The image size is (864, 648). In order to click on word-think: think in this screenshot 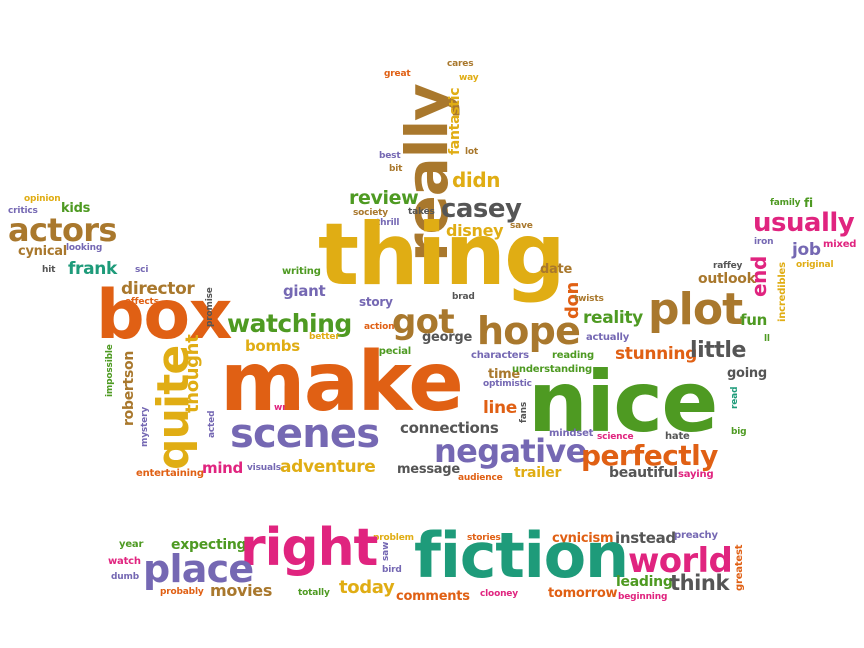, I will do `click(700, 583)`.